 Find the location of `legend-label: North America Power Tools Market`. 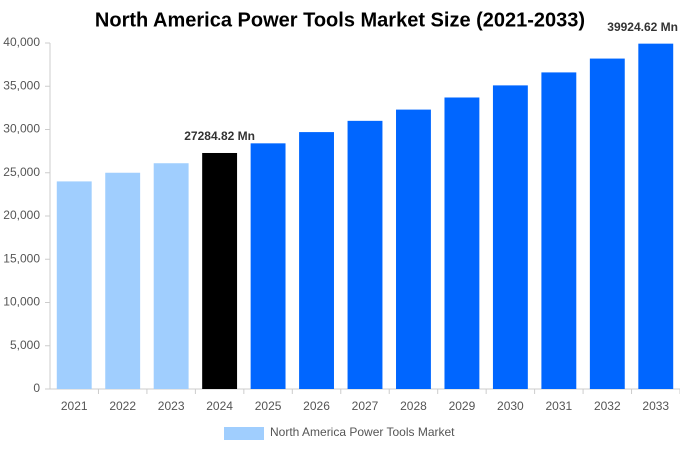

legend-label: North America Power Tools Market is located at coordinates (362, 432).